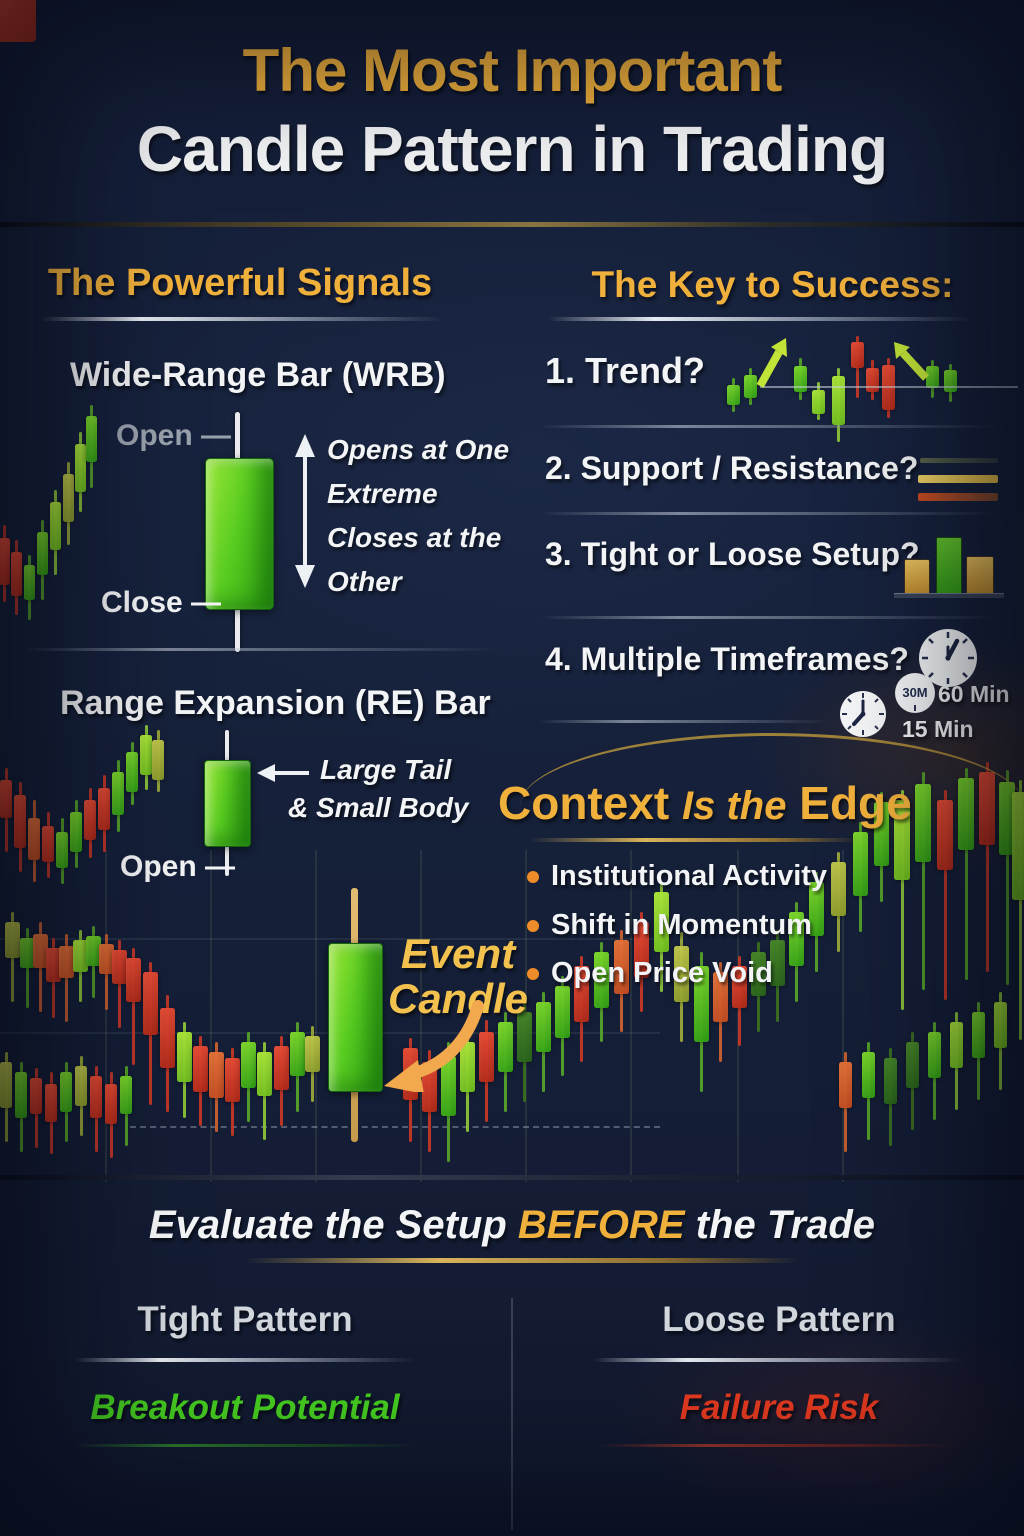 The height and width of the screenshot is (1536, 1024). I want to click on context-heading-word1: Context, so click(584, 803).